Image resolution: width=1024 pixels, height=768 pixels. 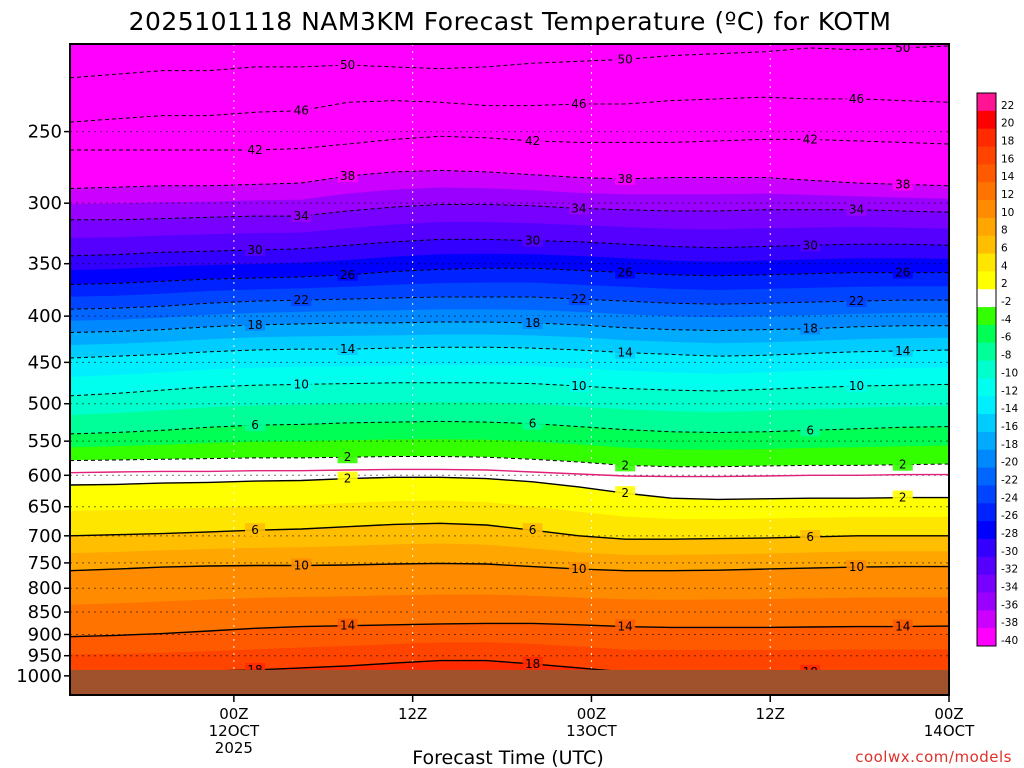 I want to click on contour-label: 34, so click(x=578, y=208).